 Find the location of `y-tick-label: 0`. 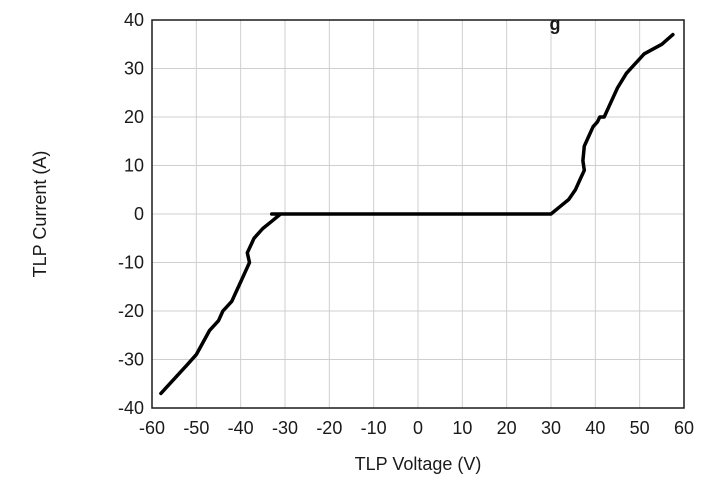

y-tick-label: 0 is located at coordinates (139, 214).